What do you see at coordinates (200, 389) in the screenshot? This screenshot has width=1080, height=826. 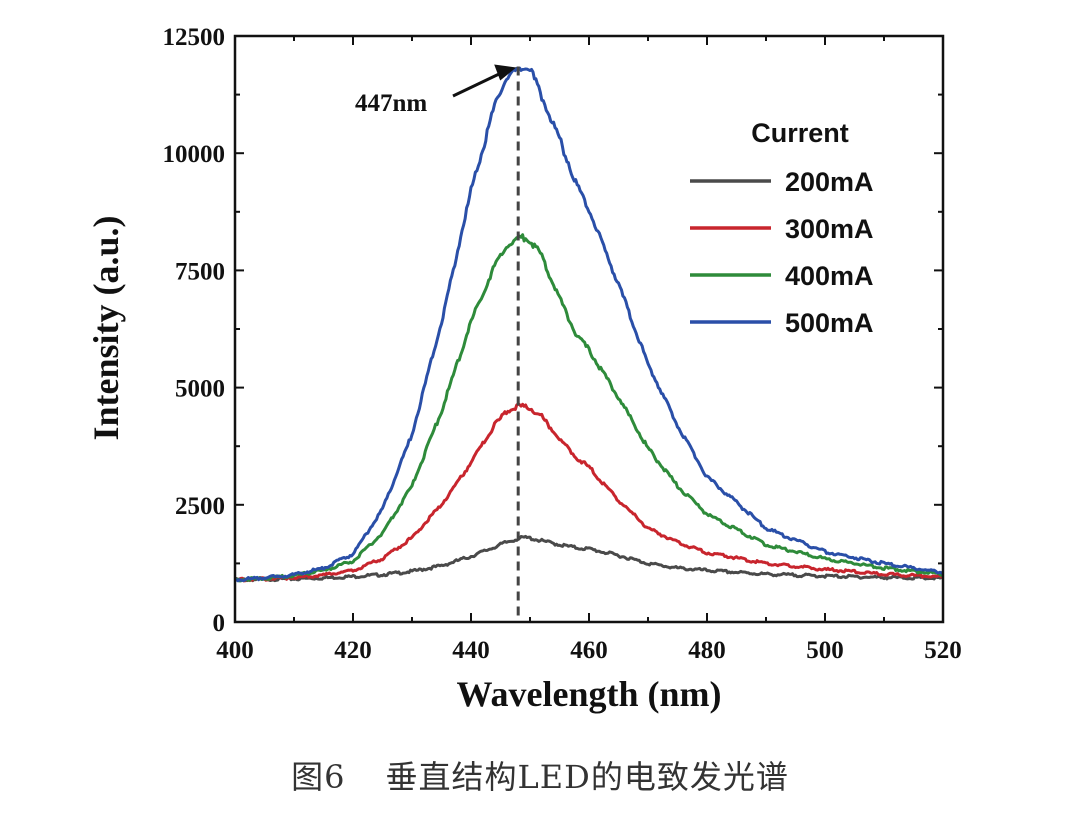 I see `y-tick-label: 5000` at bounding box center [200, 389].